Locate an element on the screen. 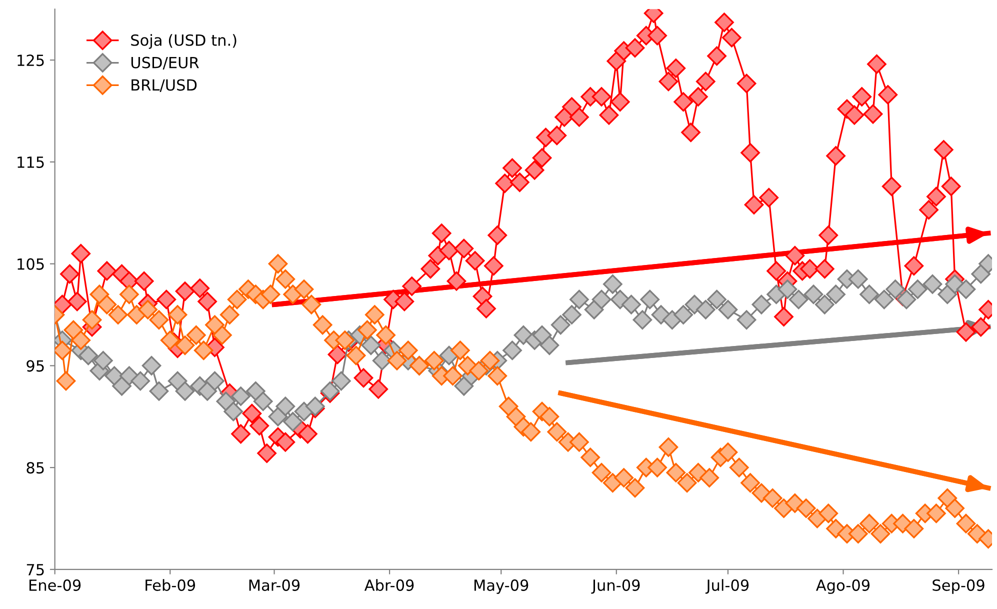 The width and height of the screenshot is (997, 609). y-tick-label: 75 is located at coordinates (35, 570).